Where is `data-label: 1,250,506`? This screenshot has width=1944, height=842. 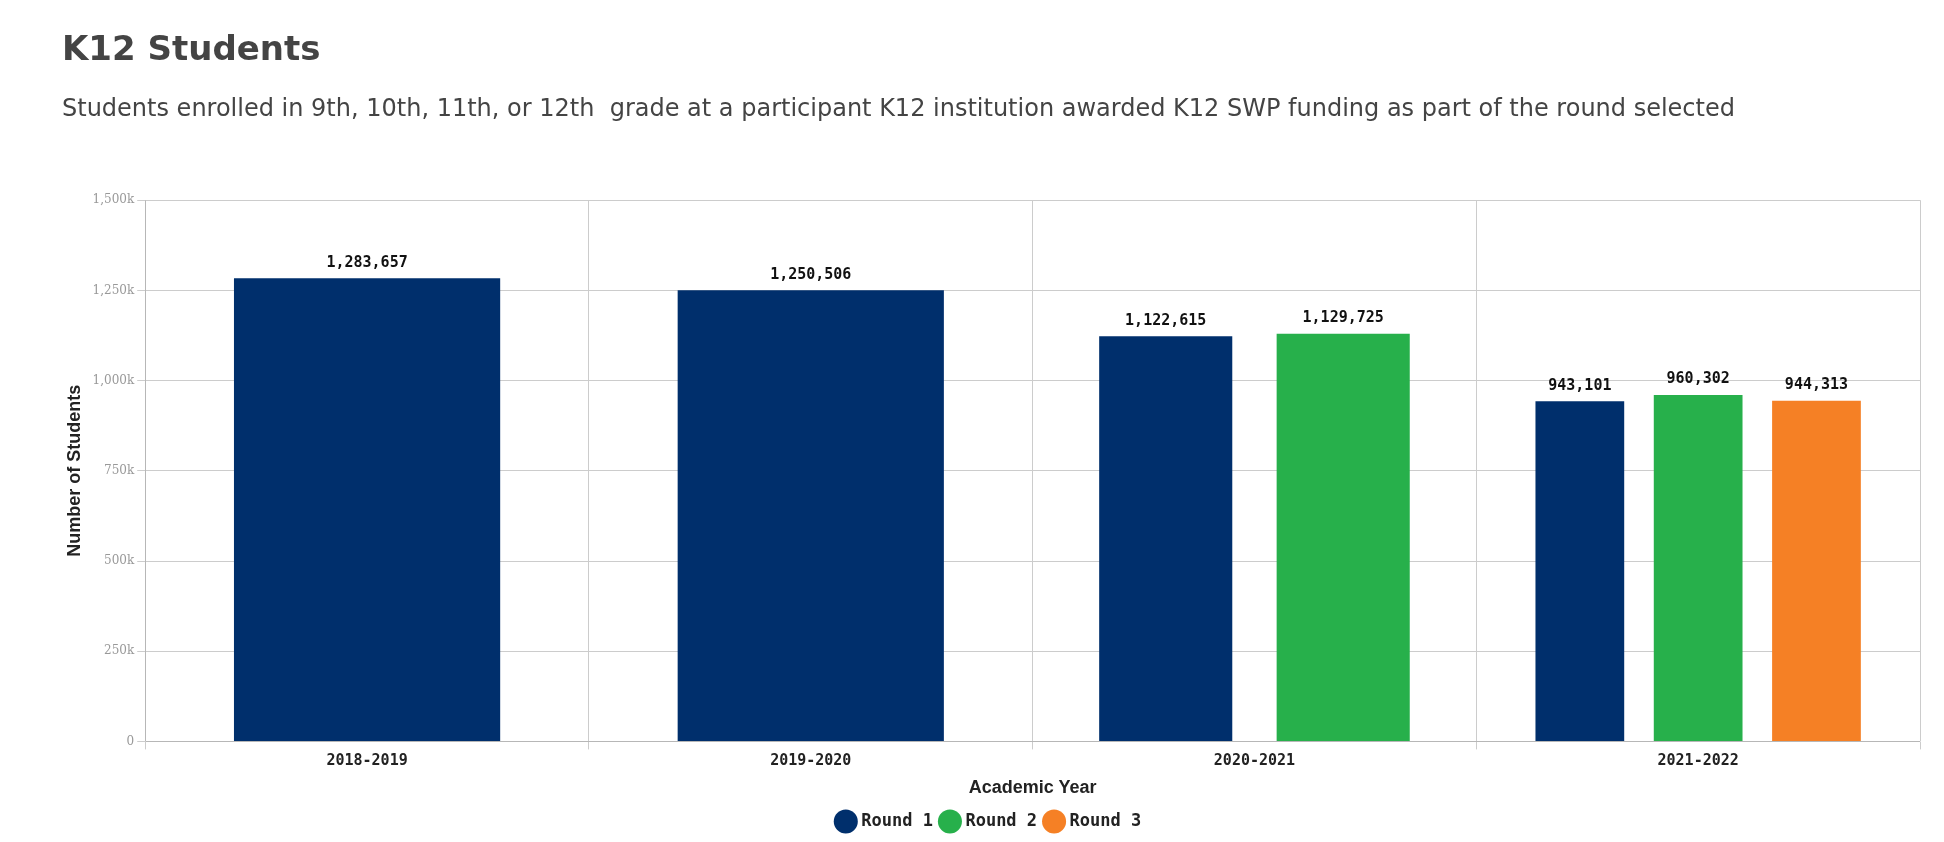
data-label: 1,250,506 is located at coordinates (811, 273).